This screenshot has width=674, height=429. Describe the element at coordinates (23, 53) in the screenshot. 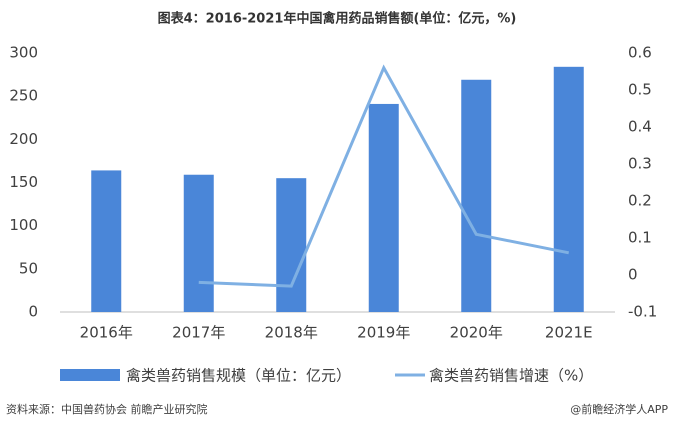

I see `y-tick-label: 300` at that location.